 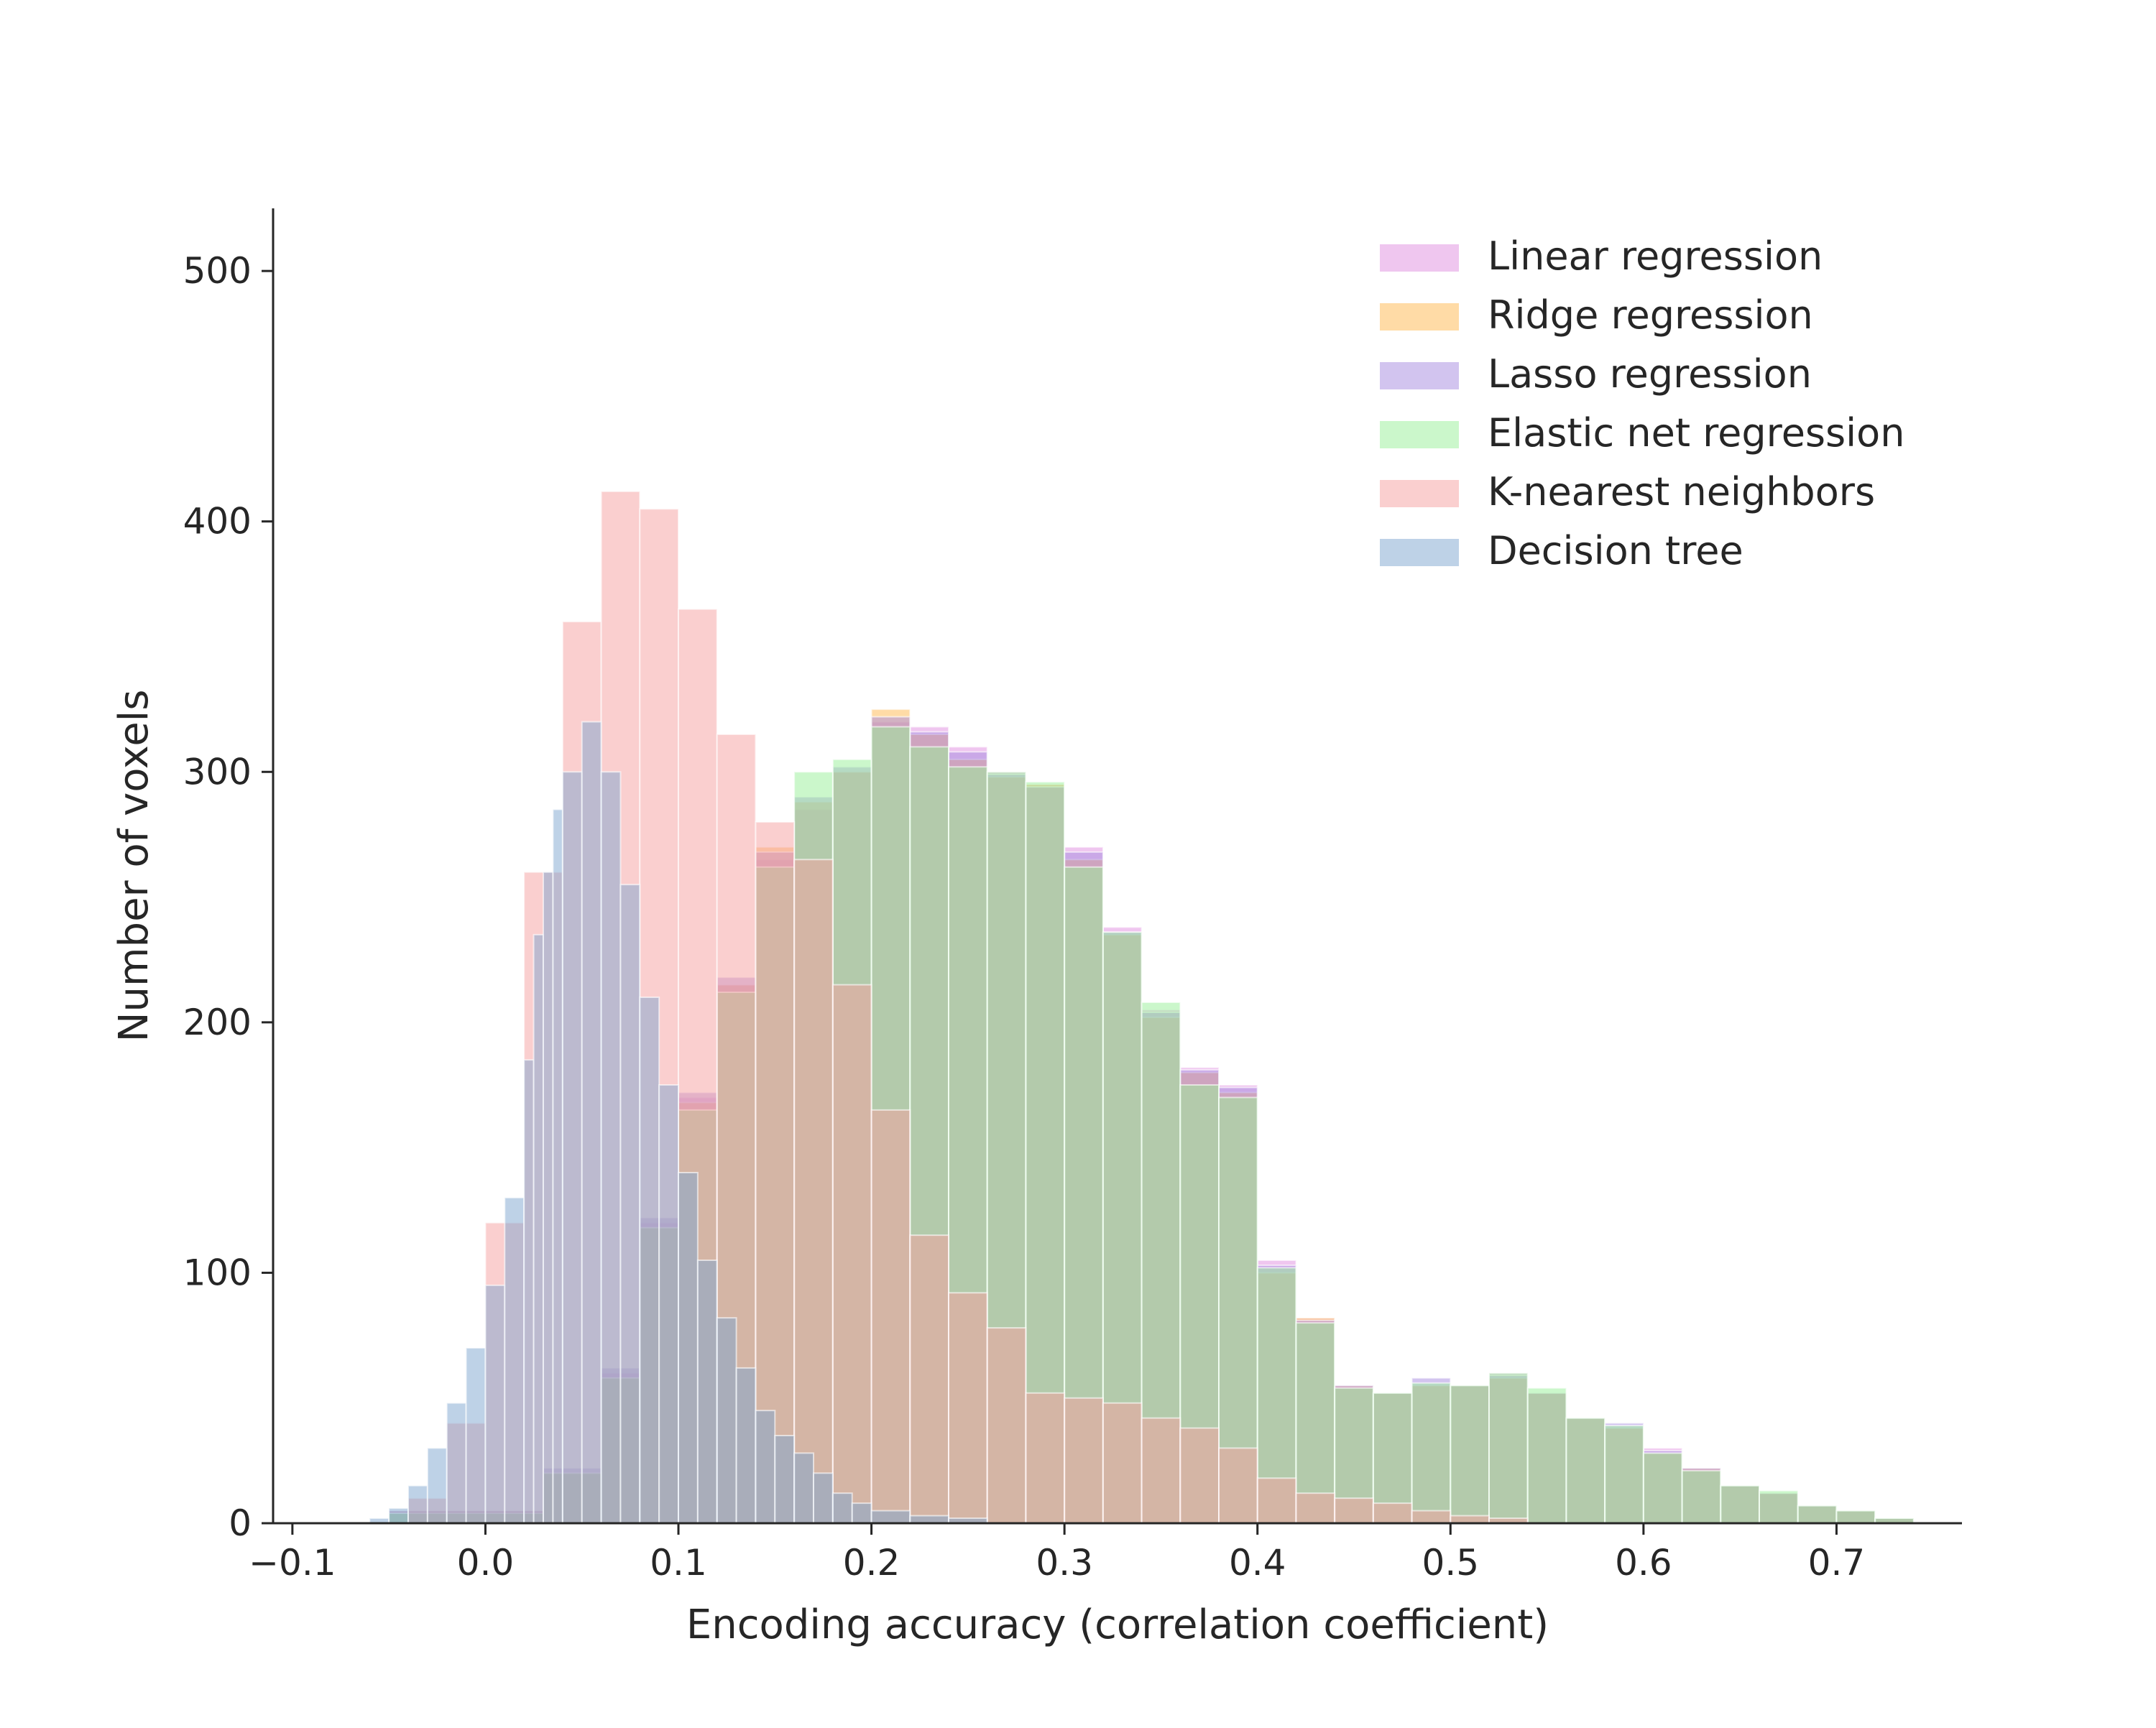 What do you see at coordinates (1696, 433) in the screenshot?
I see `legend-label: Elastic net regression` at bounding box center [1696, 433].